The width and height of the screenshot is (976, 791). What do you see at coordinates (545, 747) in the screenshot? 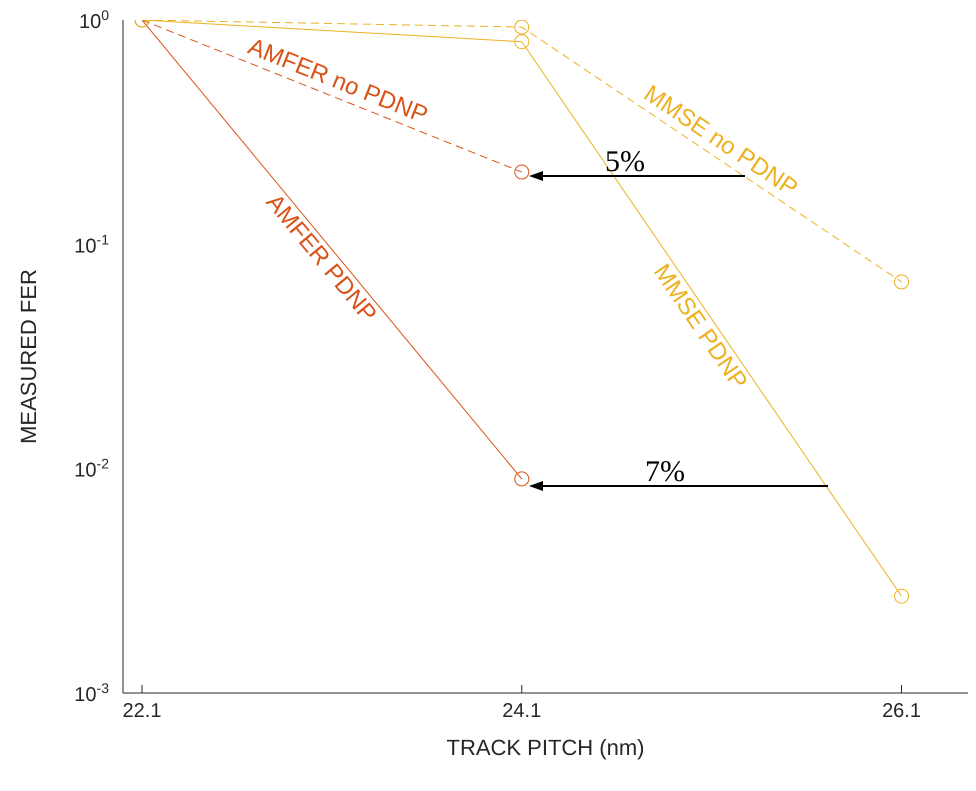
I see `x-axis-title: TRACK PITCH (nm)` at bounding box center [545, 747].